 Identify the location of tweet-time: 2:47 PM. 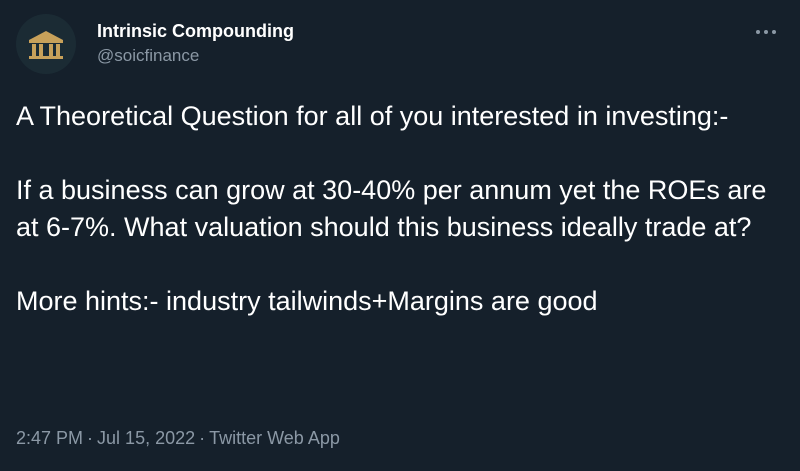
(50, 438).